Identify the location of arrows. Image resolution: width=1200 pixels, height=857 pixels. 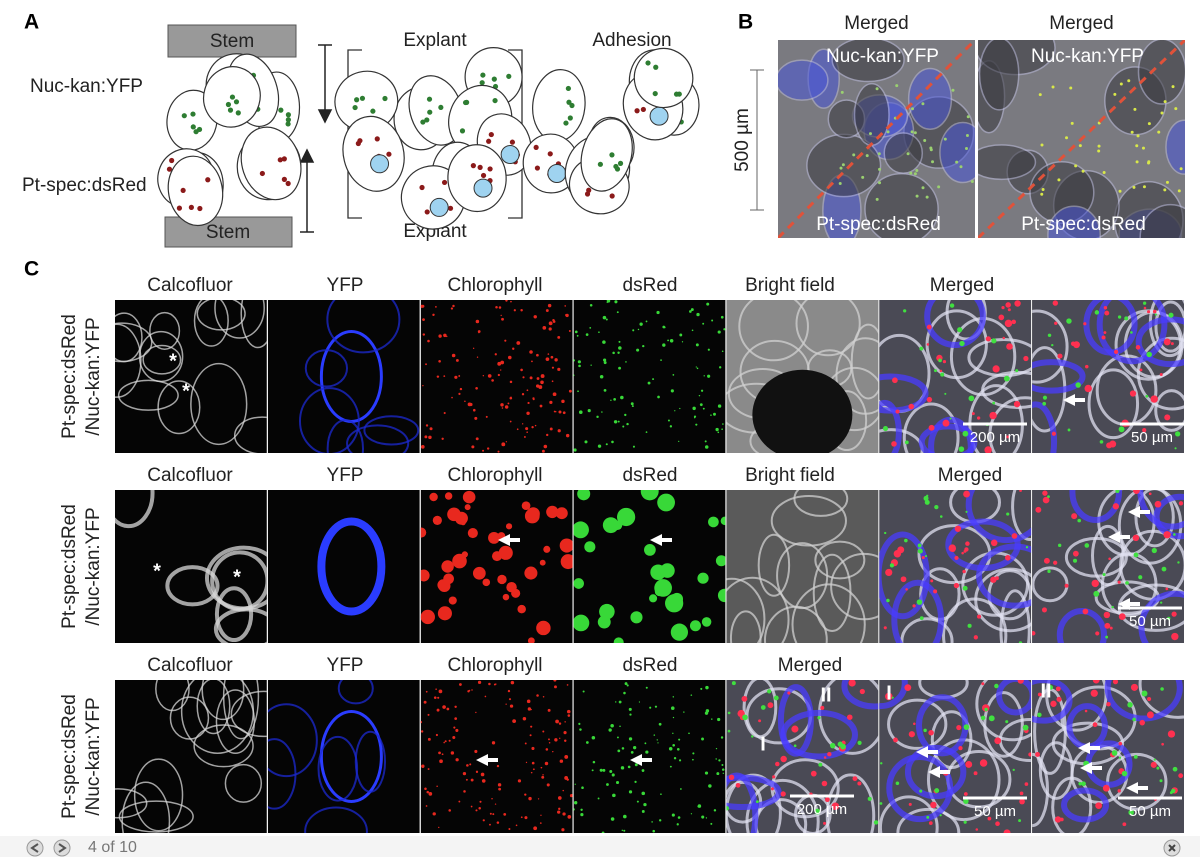
(316, 138).